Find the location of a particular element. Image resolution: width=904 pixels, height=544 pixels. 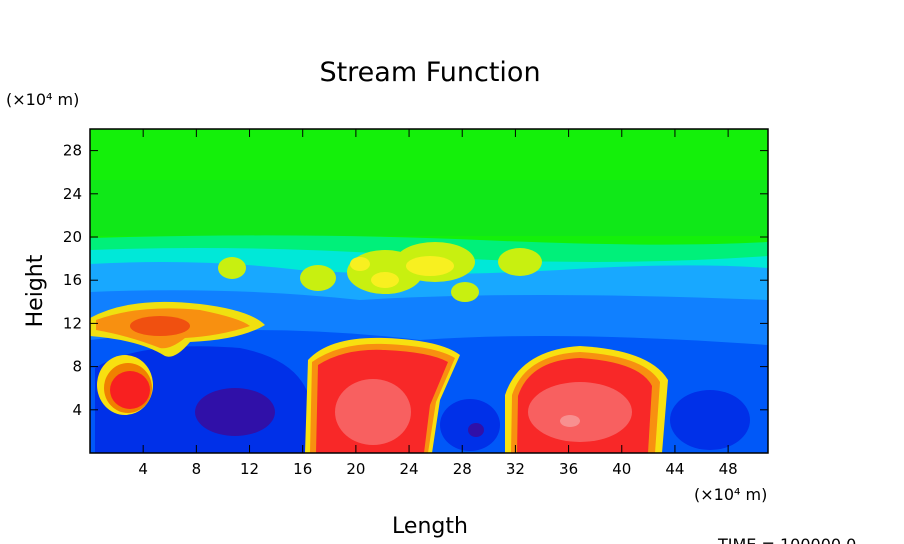

x-tick-label: 16 is located at coordinates (302, 469).